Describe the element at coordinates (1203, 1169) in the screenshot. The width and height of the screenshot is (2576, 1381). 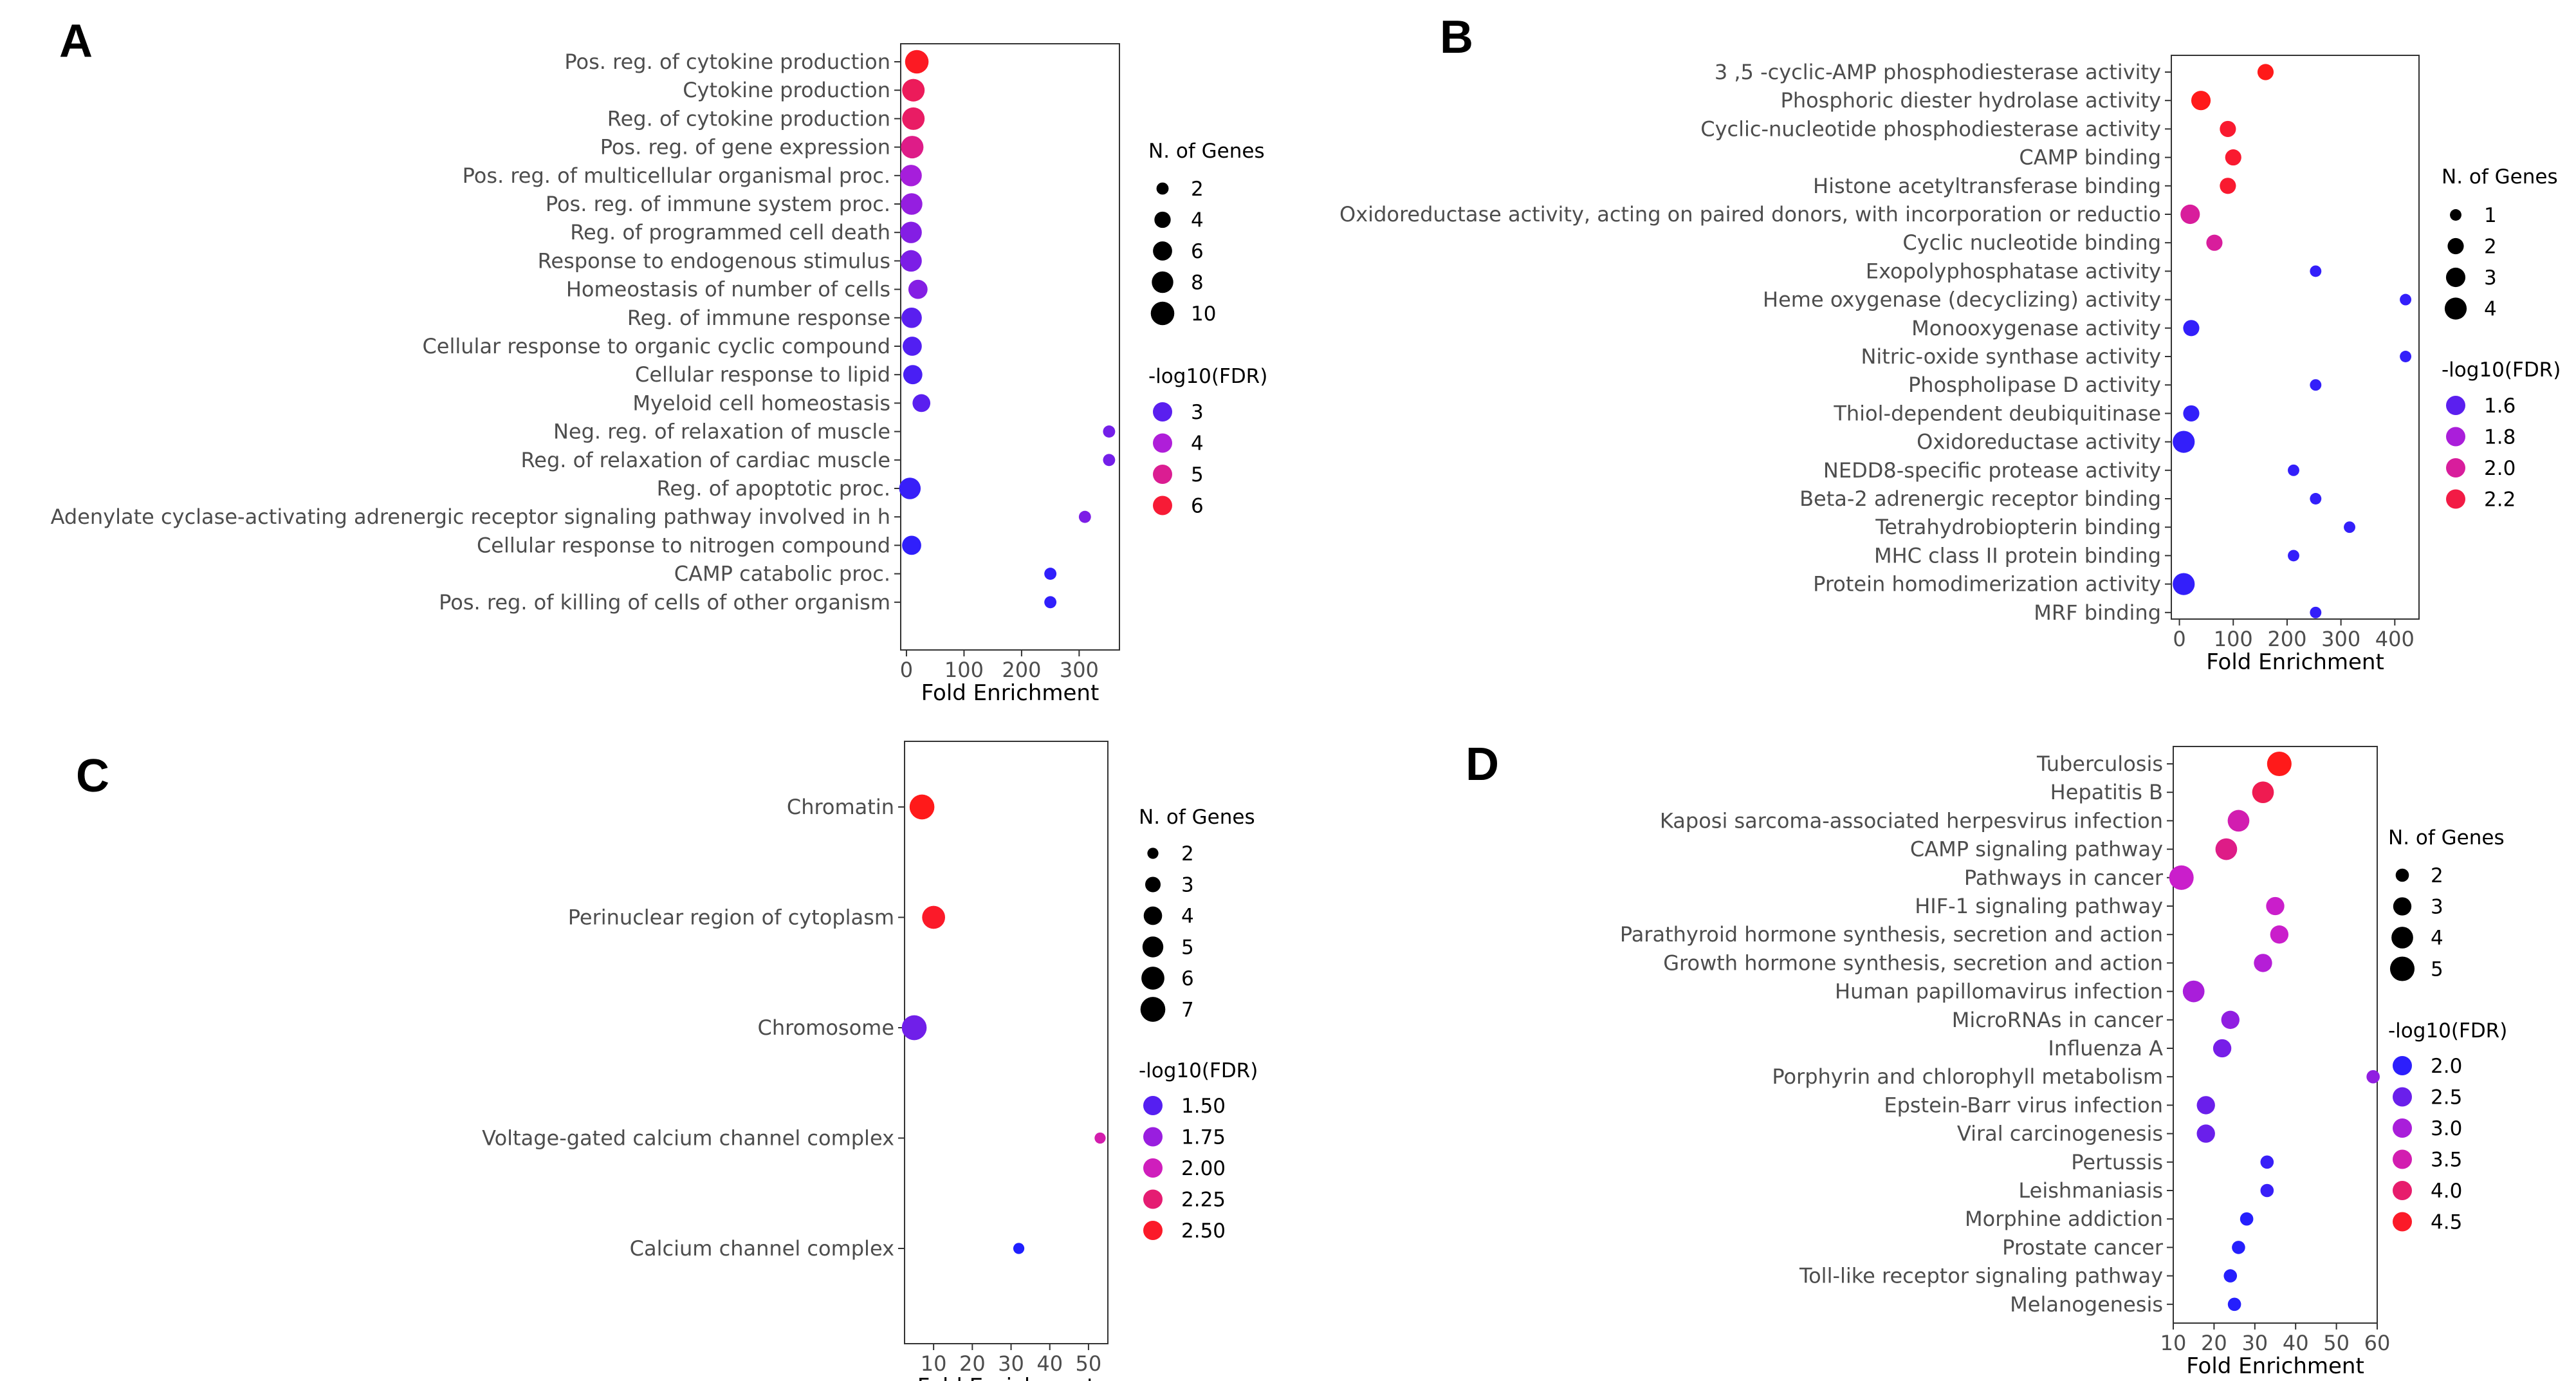
I see `color-legend-label: 2.00` at that location.